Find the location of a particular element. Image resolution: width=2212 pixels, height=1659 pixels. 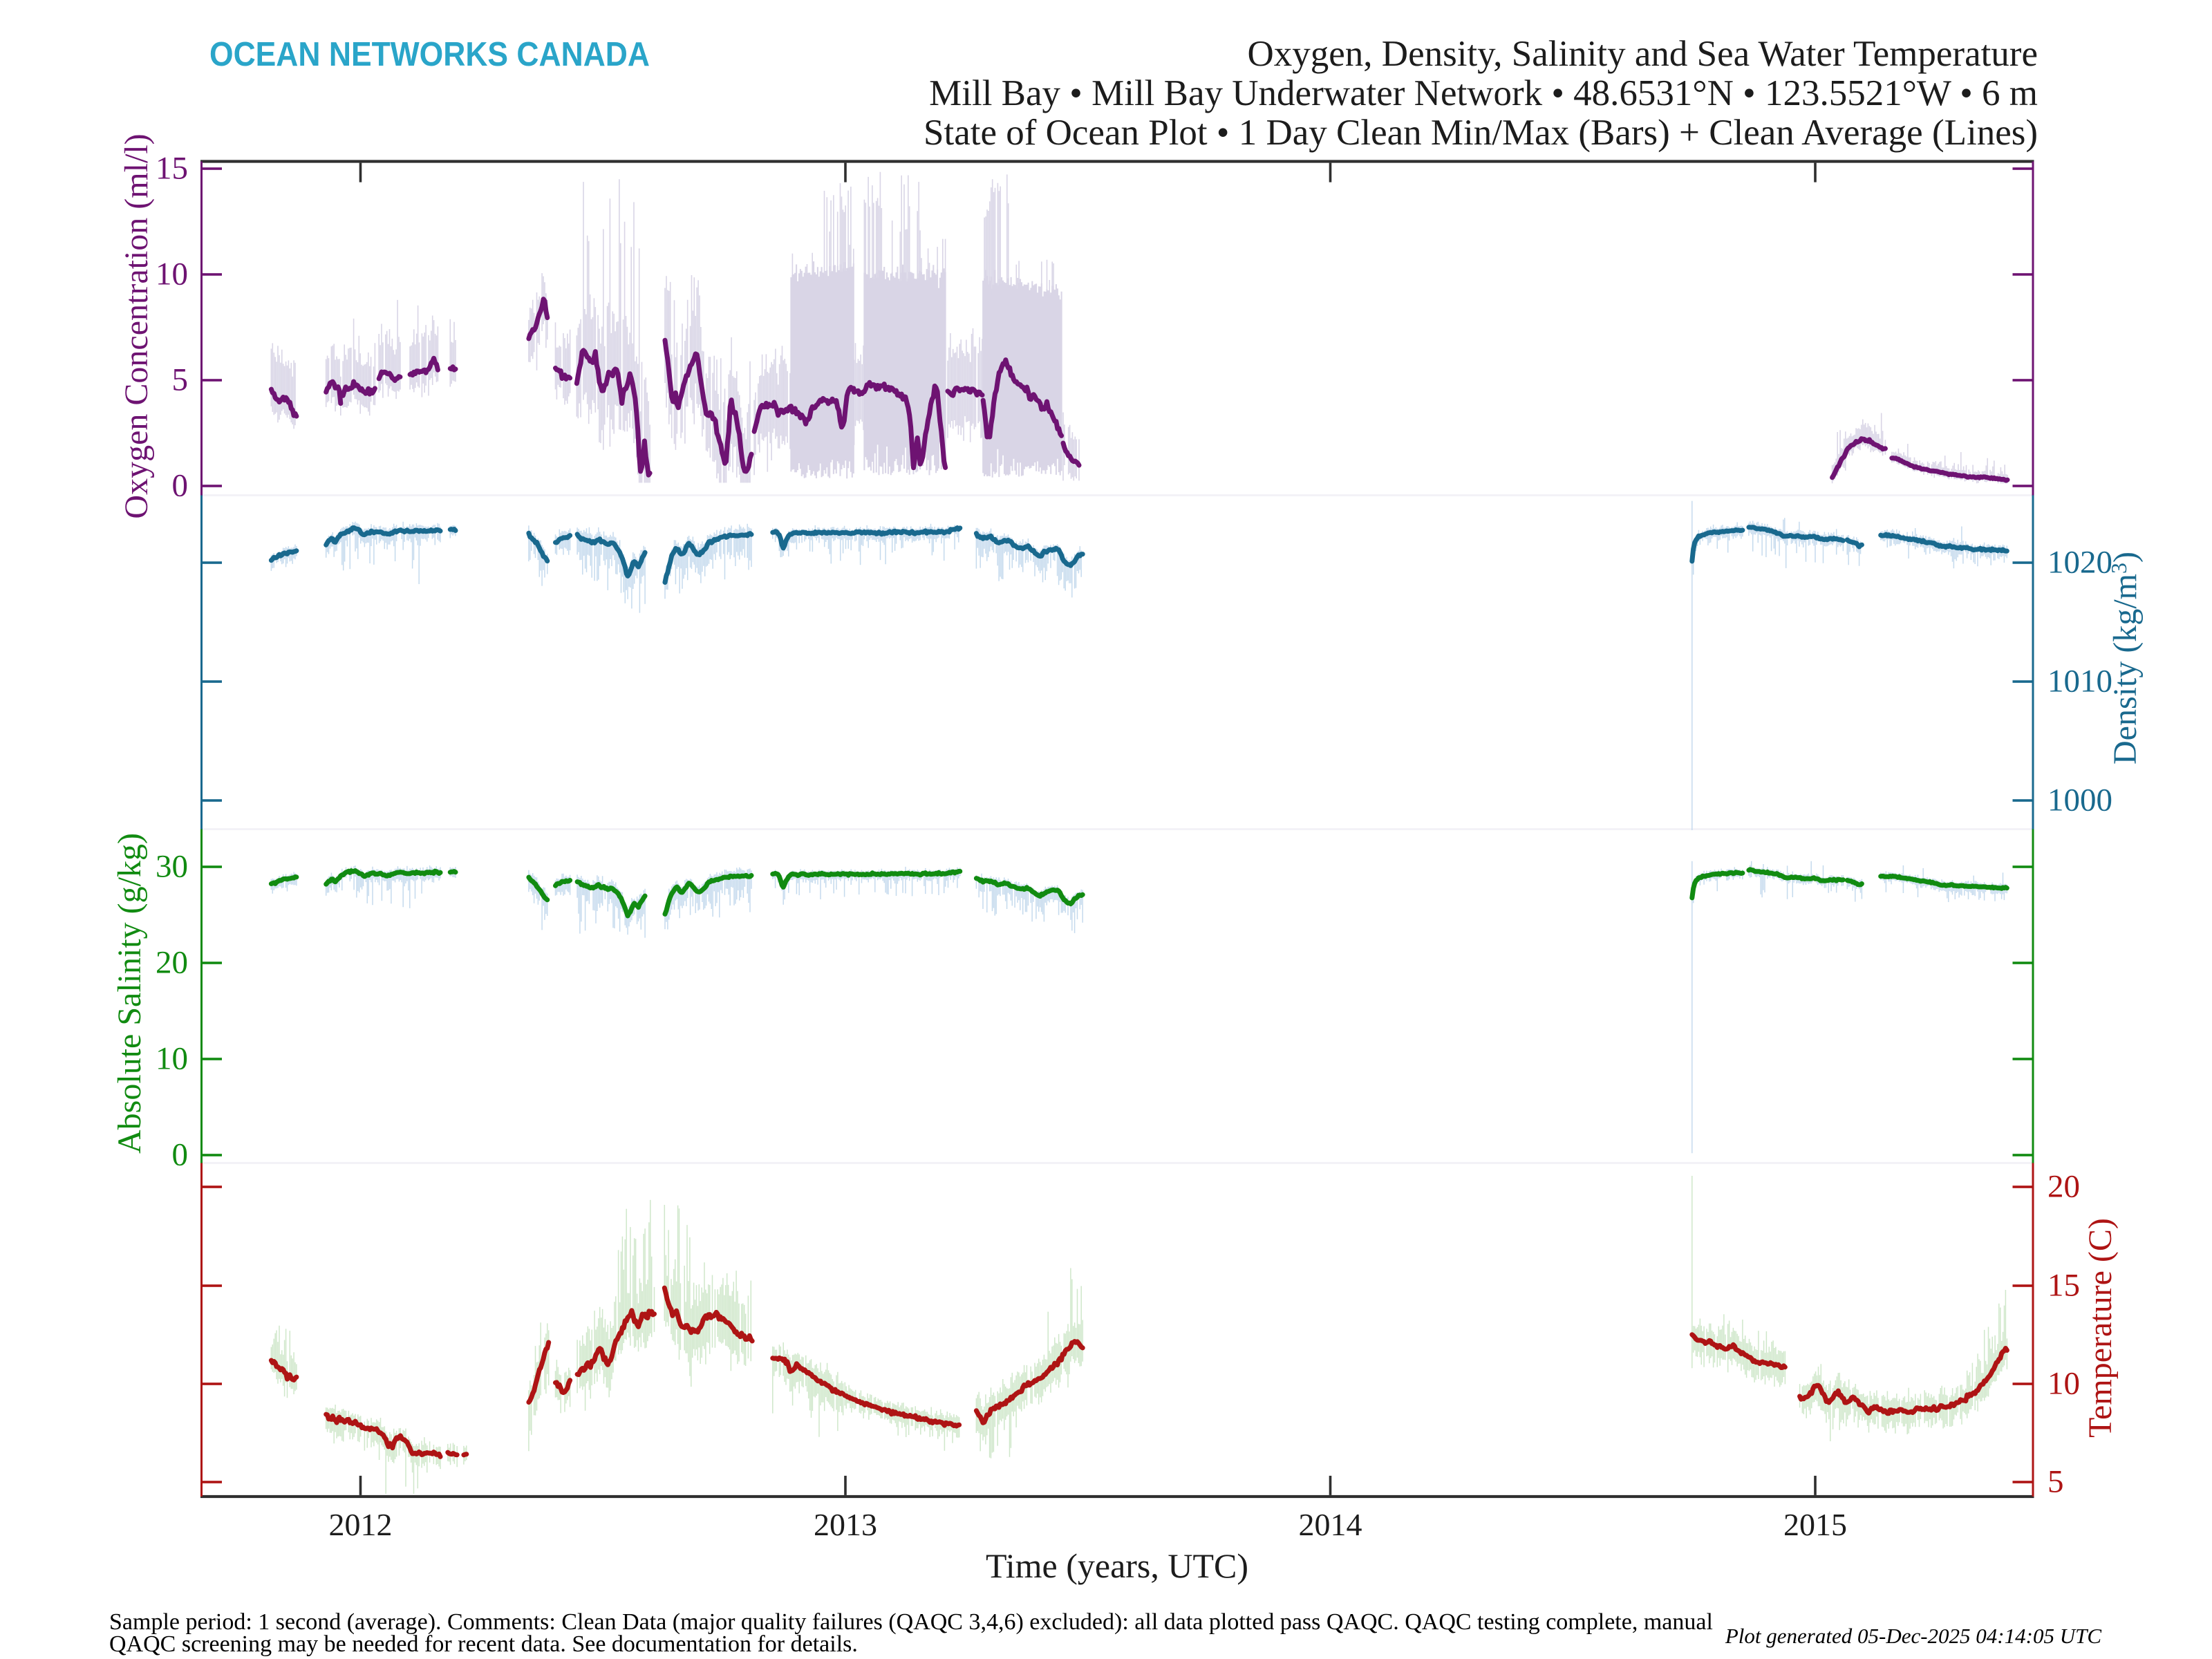

svg-text: 1000 is located at coordinates (2079, 800).